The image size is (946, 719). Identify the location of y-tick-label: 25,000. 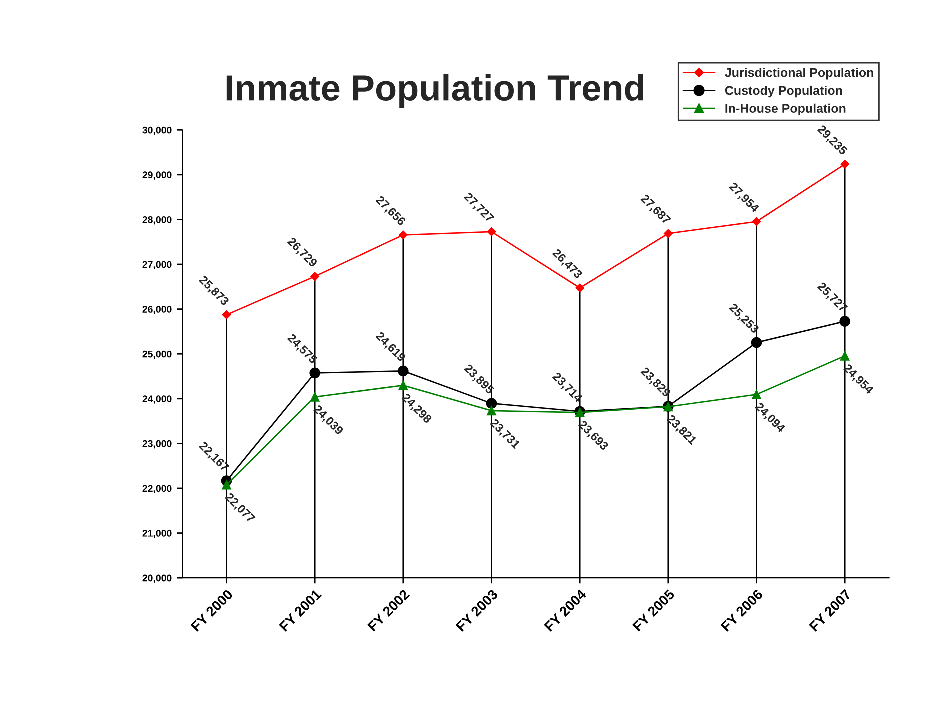
(157, 355).